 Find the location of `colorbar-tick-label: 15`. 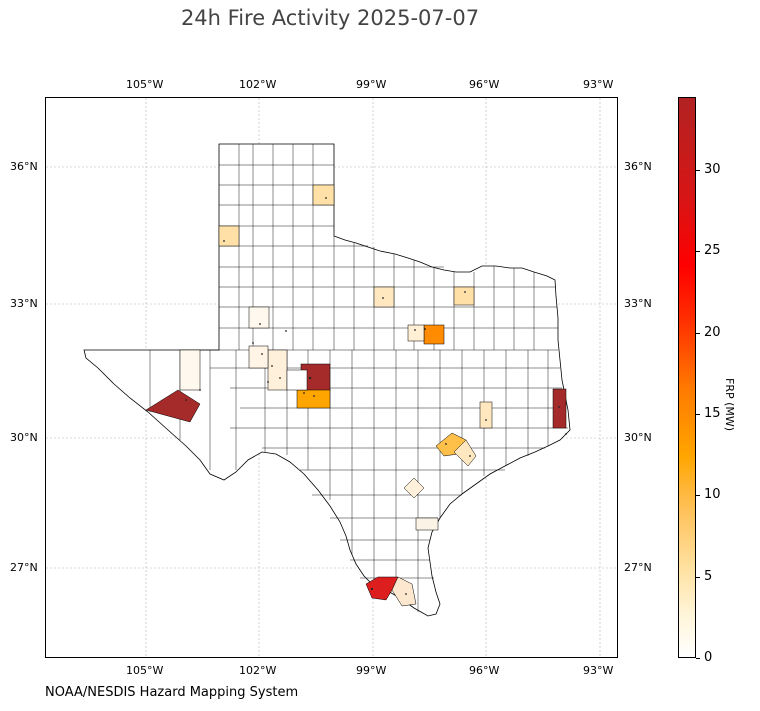

colorbar-tick-label: 15 is located at coordinates (712, 414).